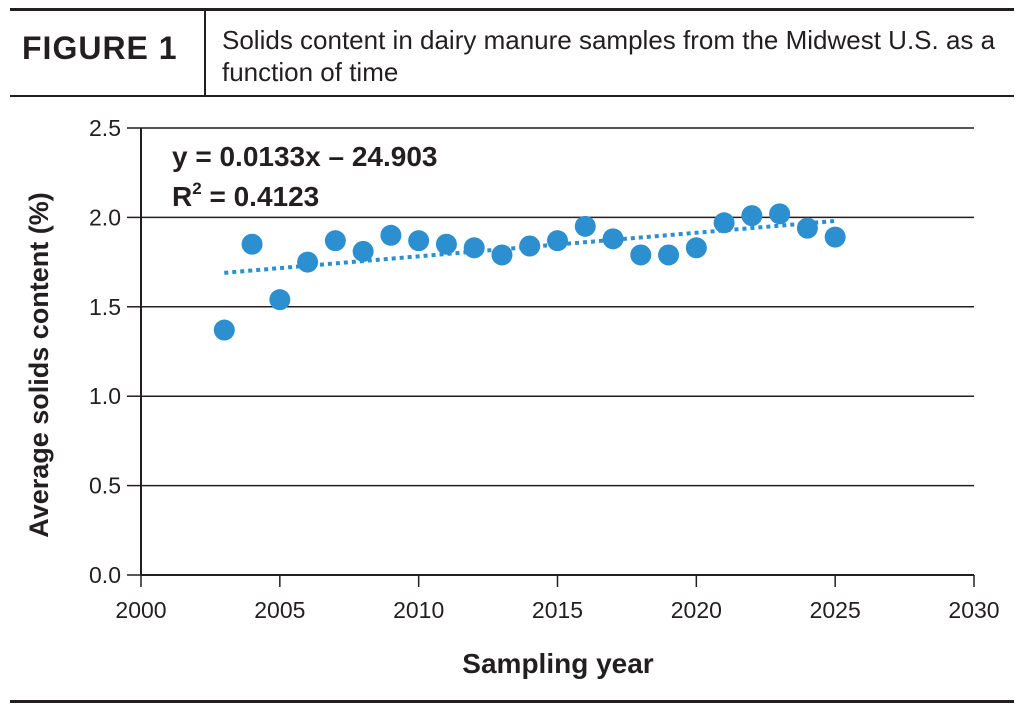  Describe the element at coordinates (363, 251) in the screenshot. I see `data-point-2008` at that location.